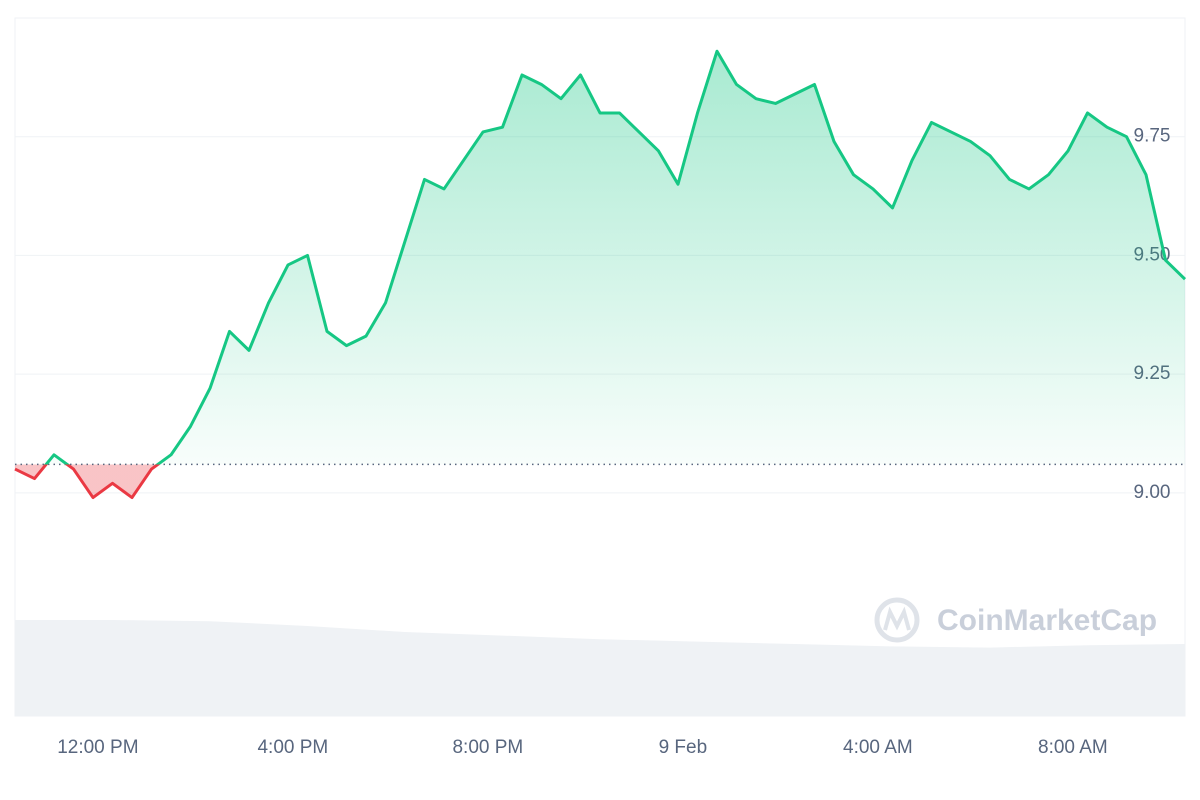 The width and height of the screenshot is (1200, 800). Describe the element at coordinates (487, 747) in the screenshot. I see `x-tick-label: 8:00 PM` at that location.